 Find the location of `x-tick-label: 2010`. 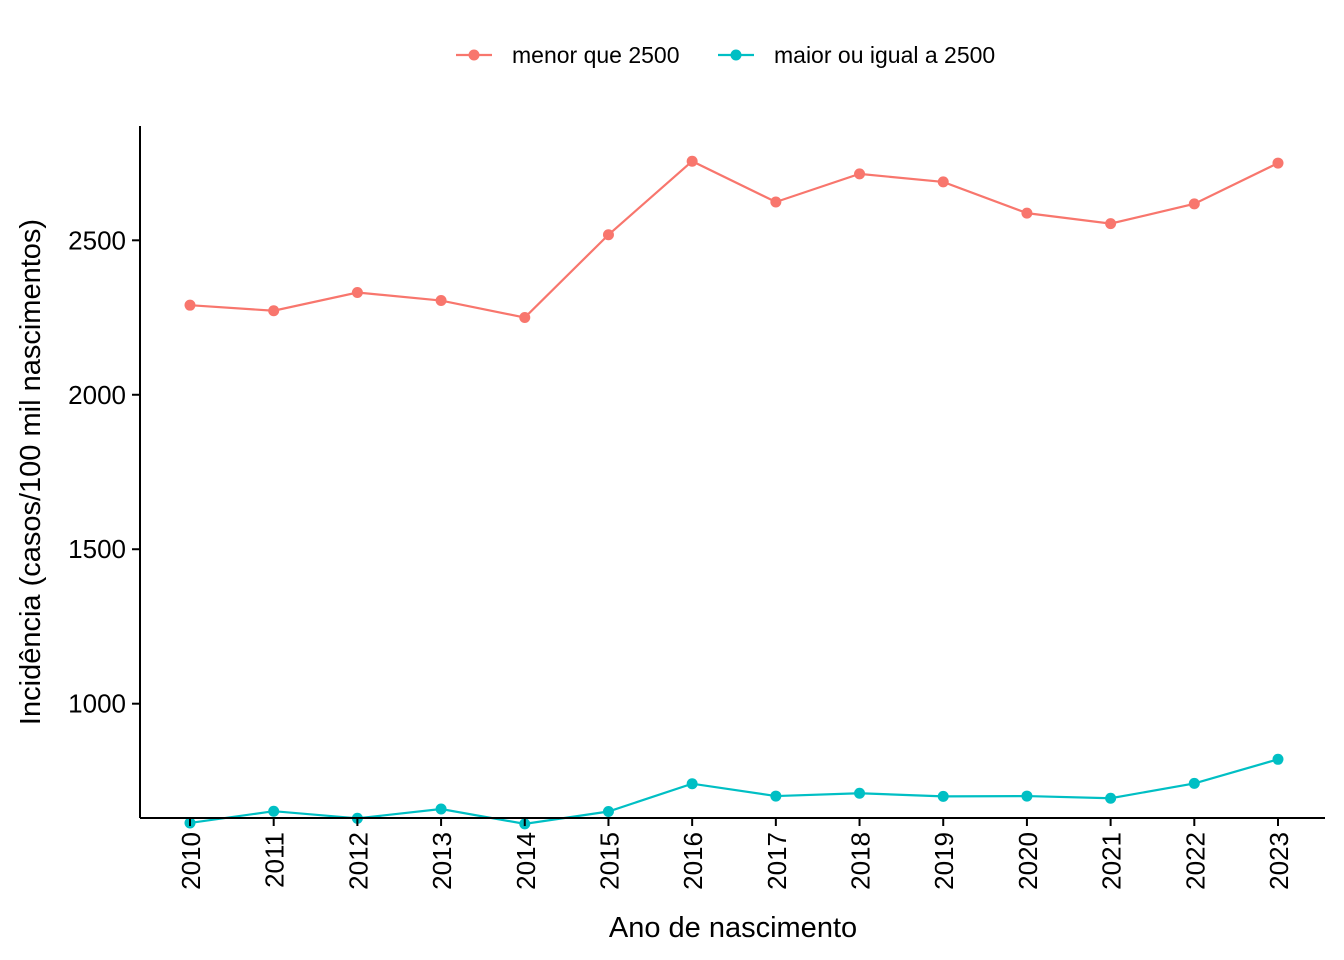

x-tick-label: 2010 is located at coordinates (191, 861).